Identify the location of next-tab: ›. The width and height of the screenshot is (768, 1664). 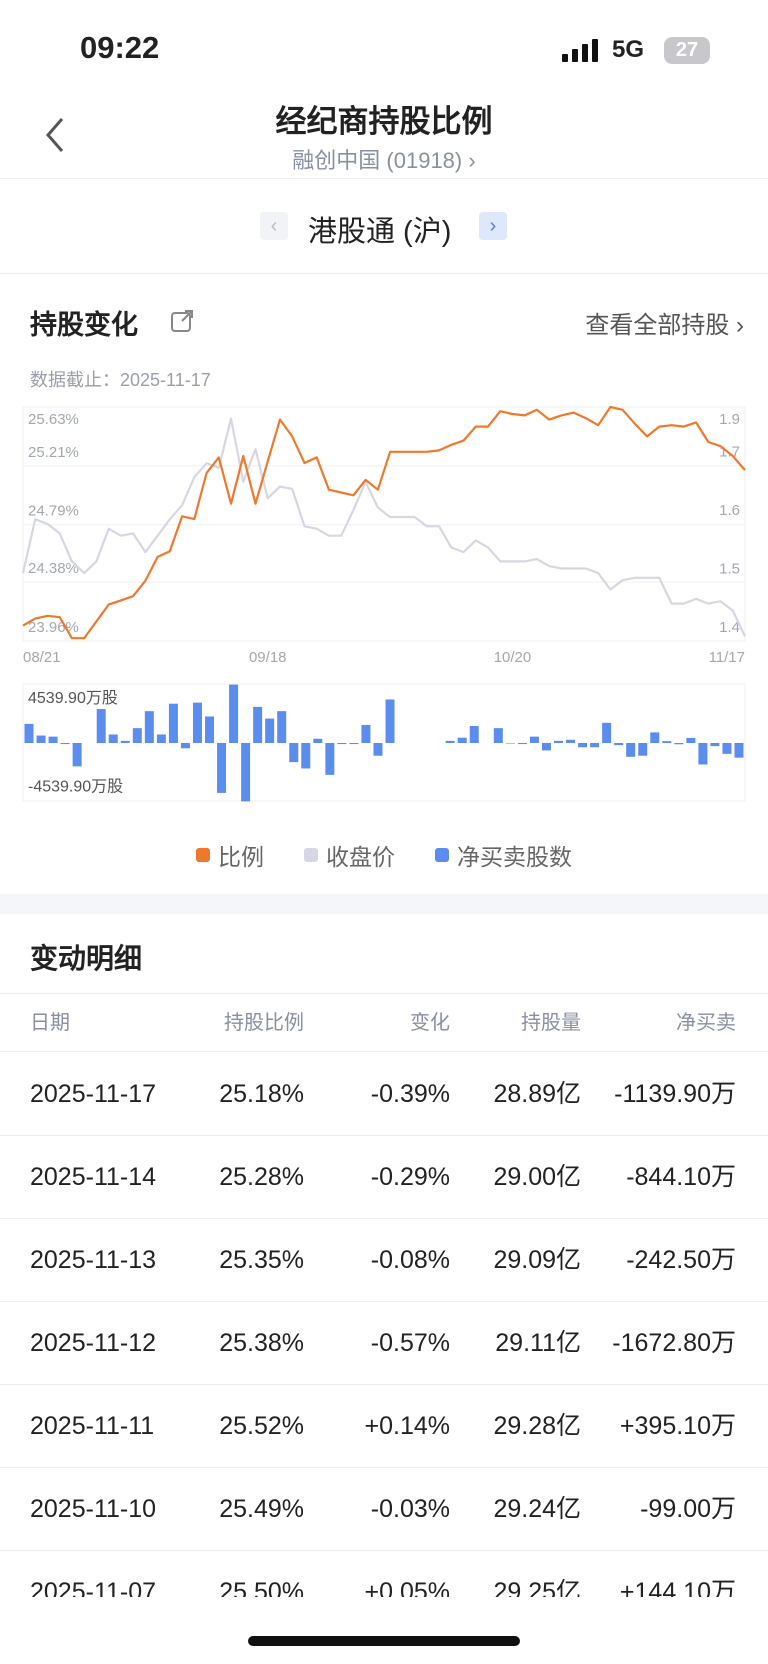
(493, 226).